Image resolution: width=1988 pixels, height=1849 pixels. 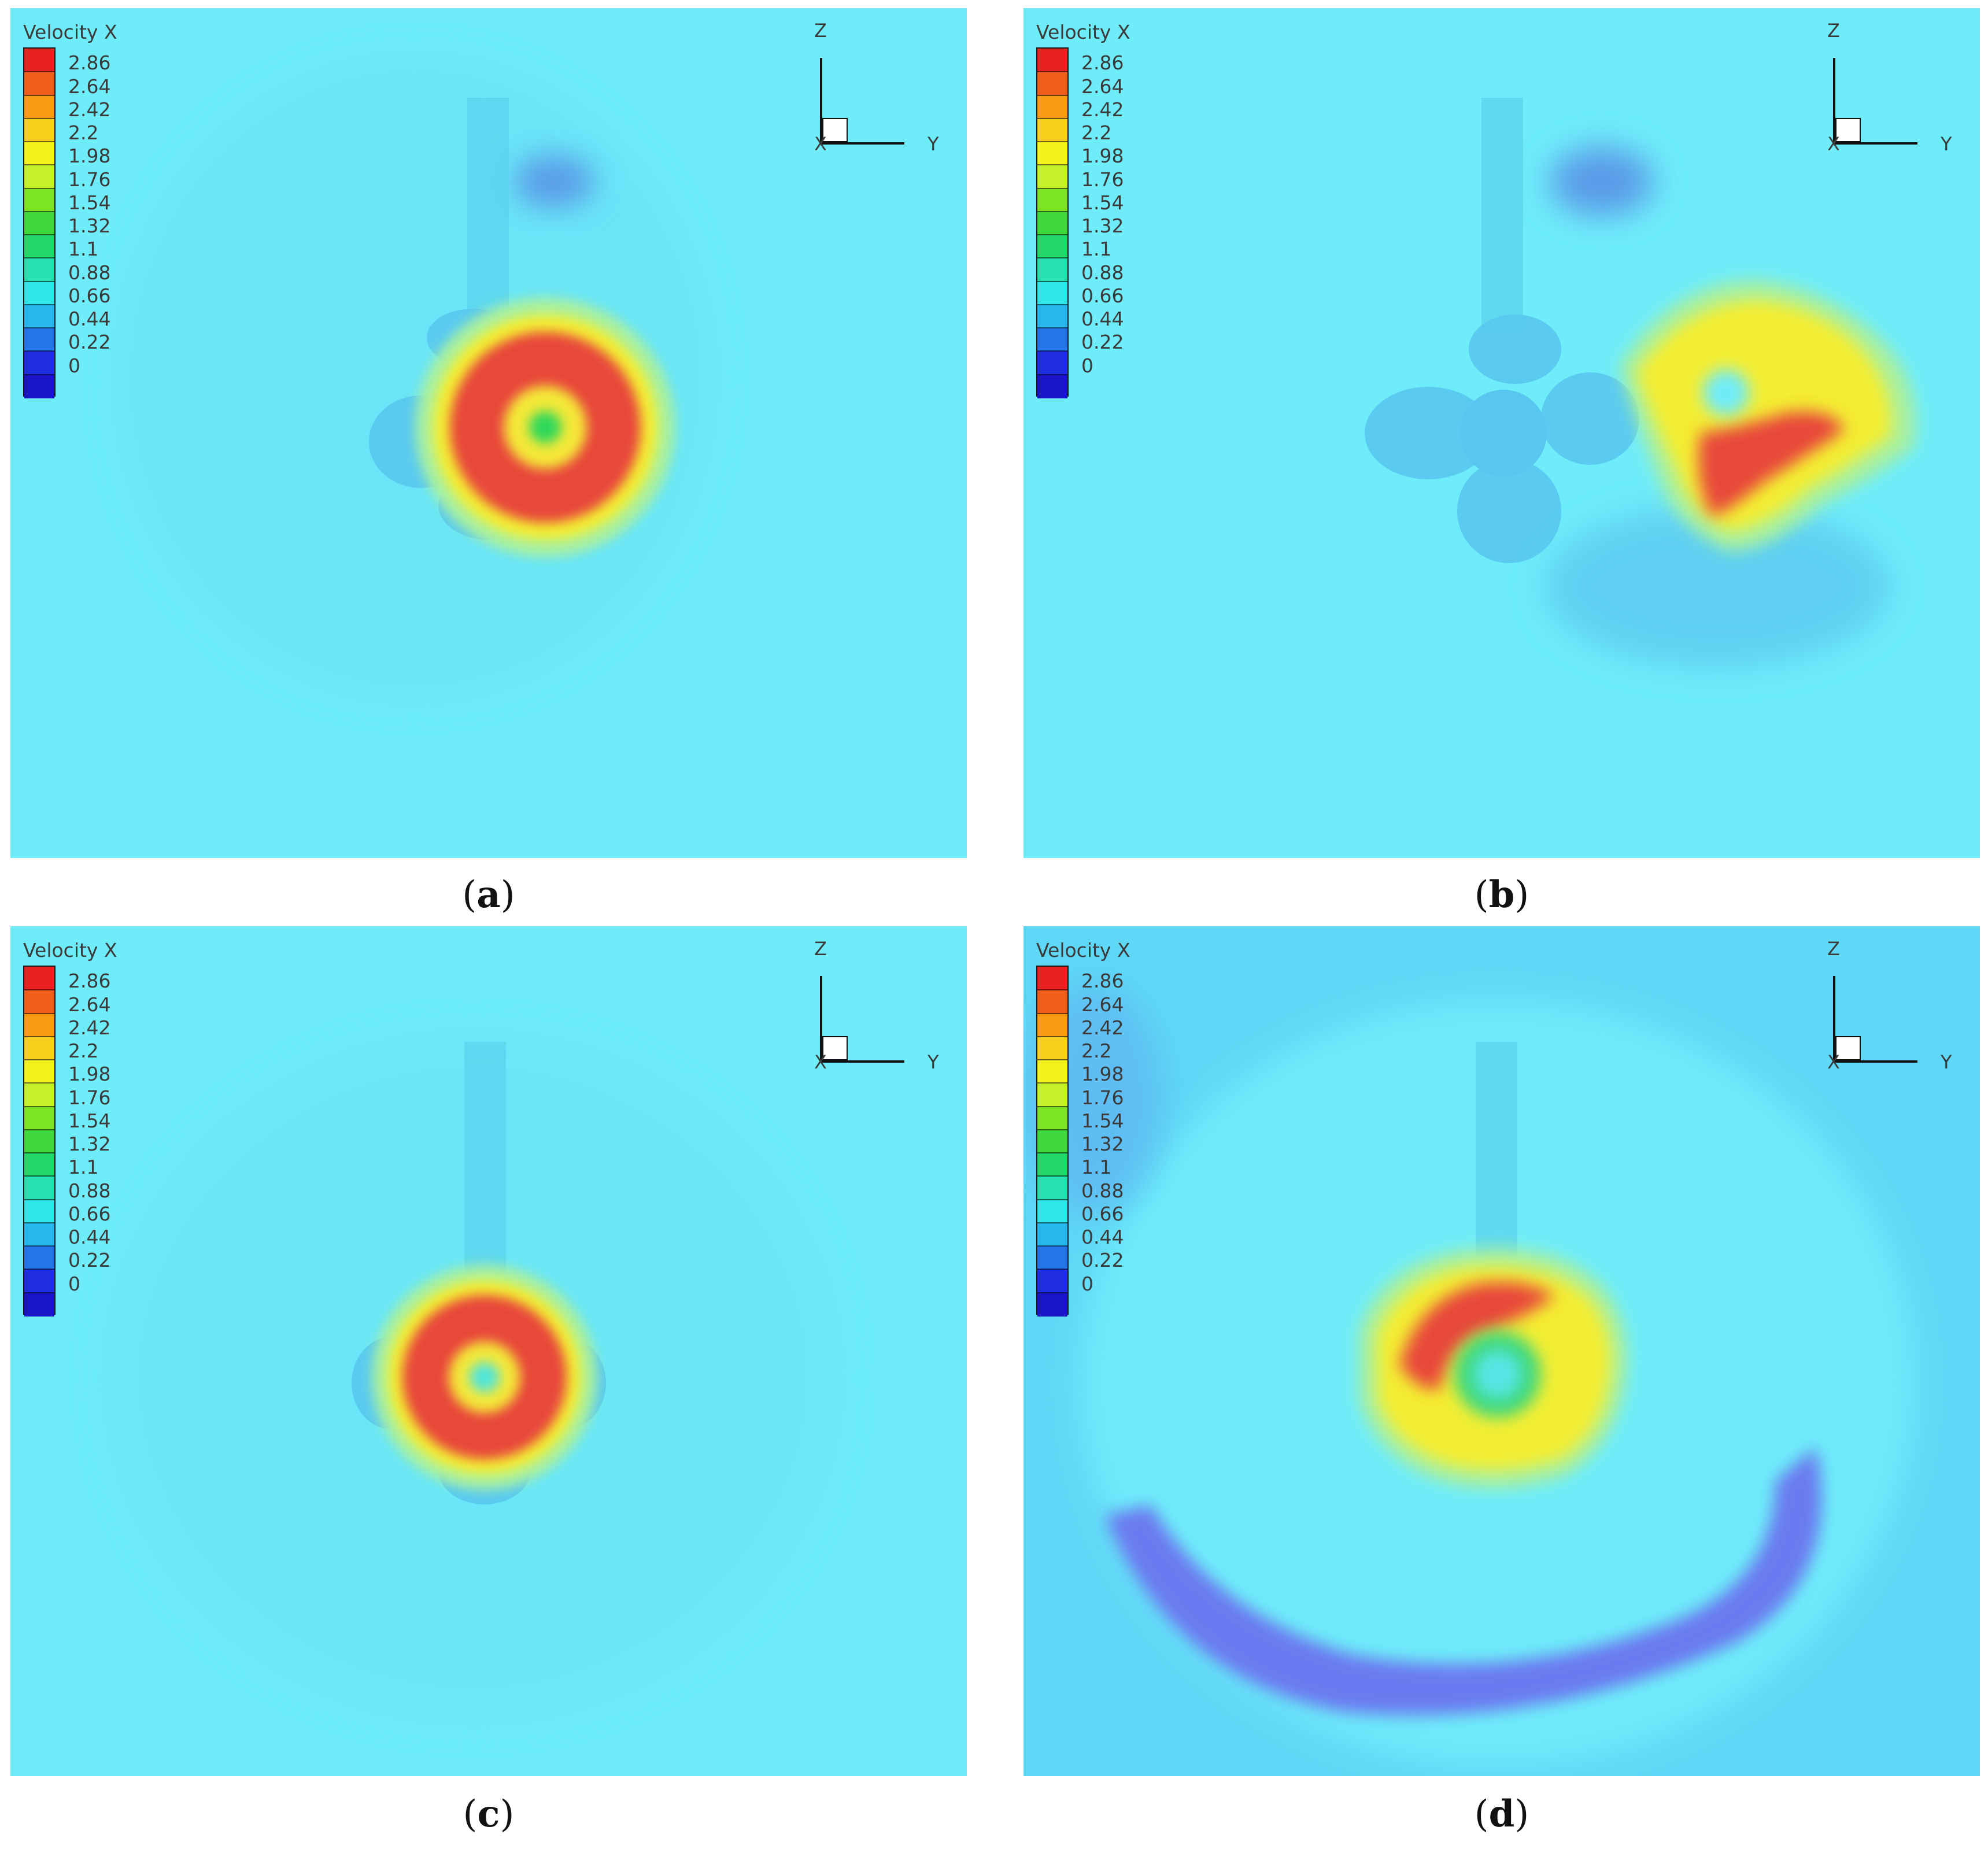 What do you see at coordinates (1501, 894) in the screenshot?
I see `caption-b: (b)` at bounding box center [1501, 894].